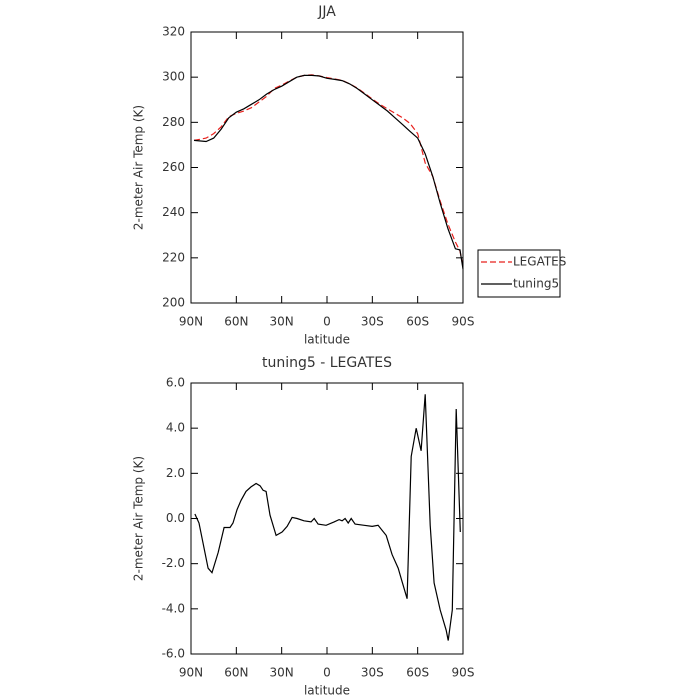 This screenshot has height=700, width=700. Describe the element at coordinates (539, 262) in the screenshot. I see `legend-label: LEGATES` at that location.